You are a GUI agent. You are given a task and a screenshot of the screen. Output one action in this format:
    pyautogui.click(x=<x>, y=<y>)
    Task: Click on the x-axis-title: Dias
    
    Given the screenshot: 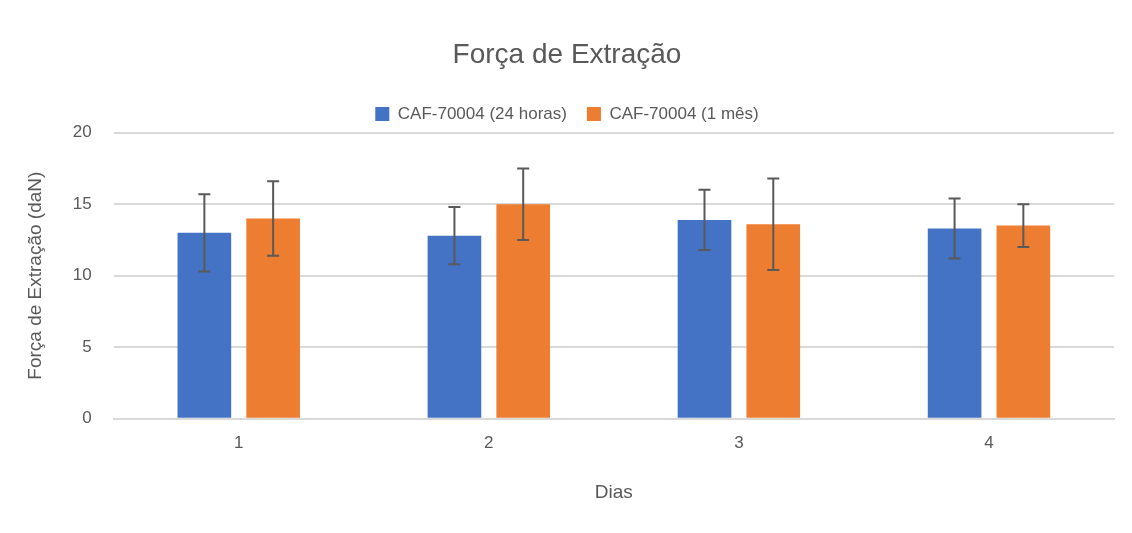 What is the action you would take?
    pyautogui.click(x=613, y=491)
    